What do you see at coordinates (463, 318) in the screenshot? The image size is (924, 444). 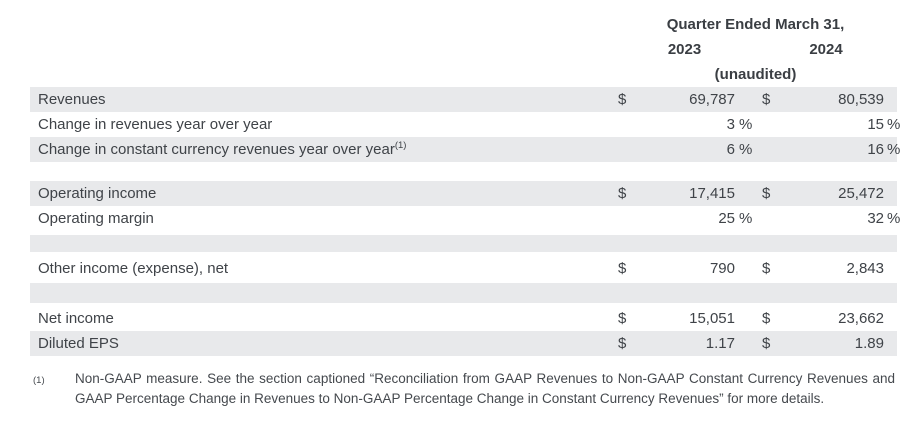 I see `table-row-net-income: Net income $ 15,051 $ 23,662` at bounding box center [463, 318].